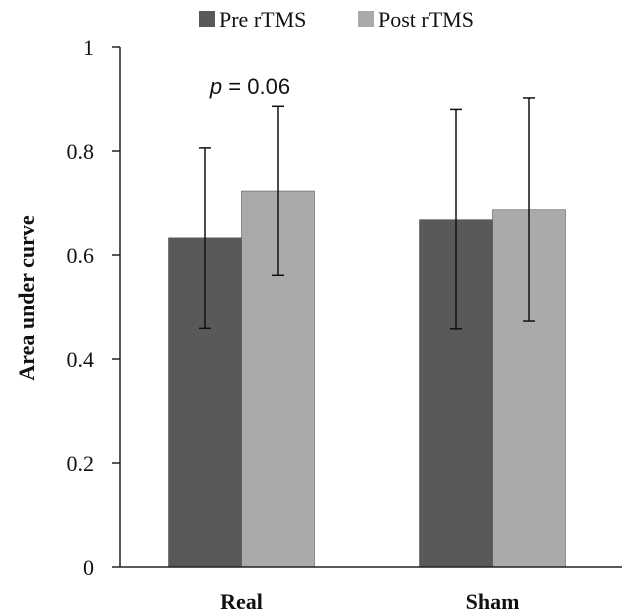  I want to click on annotation-text: = 0.06, so click(256, 86).